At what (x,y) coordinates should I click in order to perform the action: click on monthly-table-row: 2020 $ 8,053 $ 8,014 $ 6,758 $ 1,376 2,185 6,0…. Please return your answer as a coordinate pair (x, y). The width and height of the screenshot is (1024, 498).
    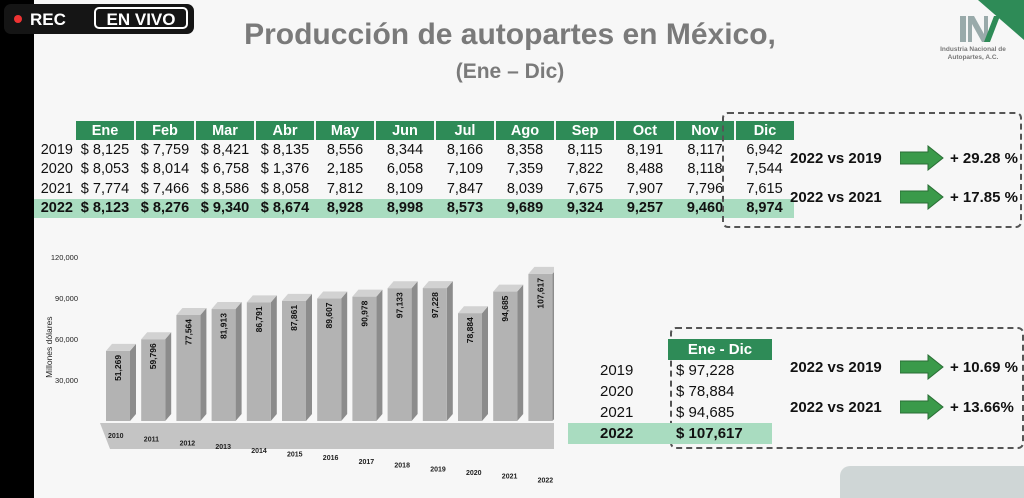
    Looking at the image, I should click on (414, 169).